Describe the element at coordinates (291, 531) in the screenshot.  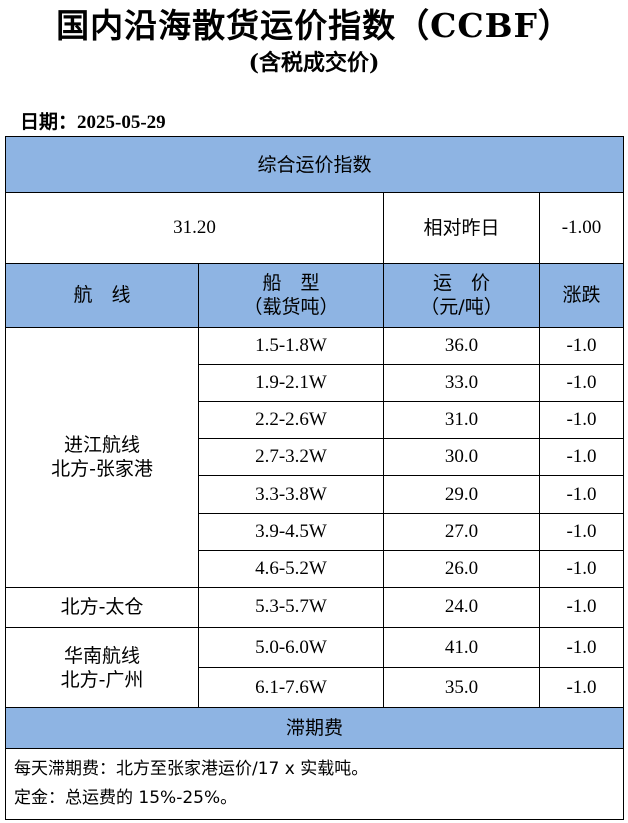
I see `ship-type-cell: 3.9-4.5W` at that location.